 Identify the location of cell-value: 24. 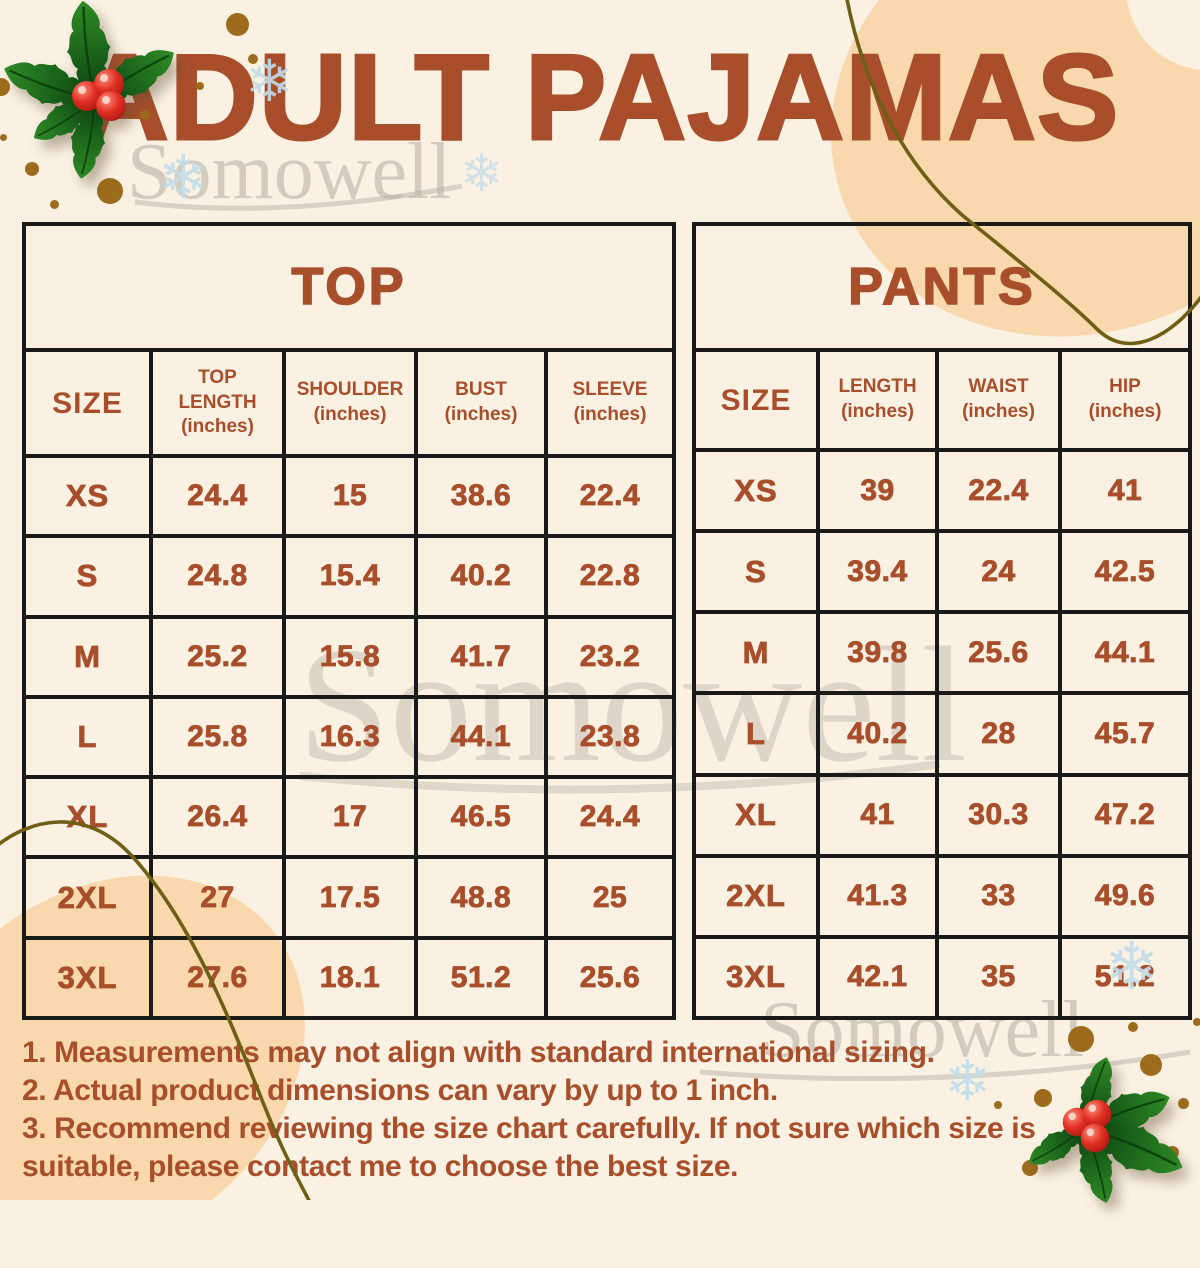
(998, 572).